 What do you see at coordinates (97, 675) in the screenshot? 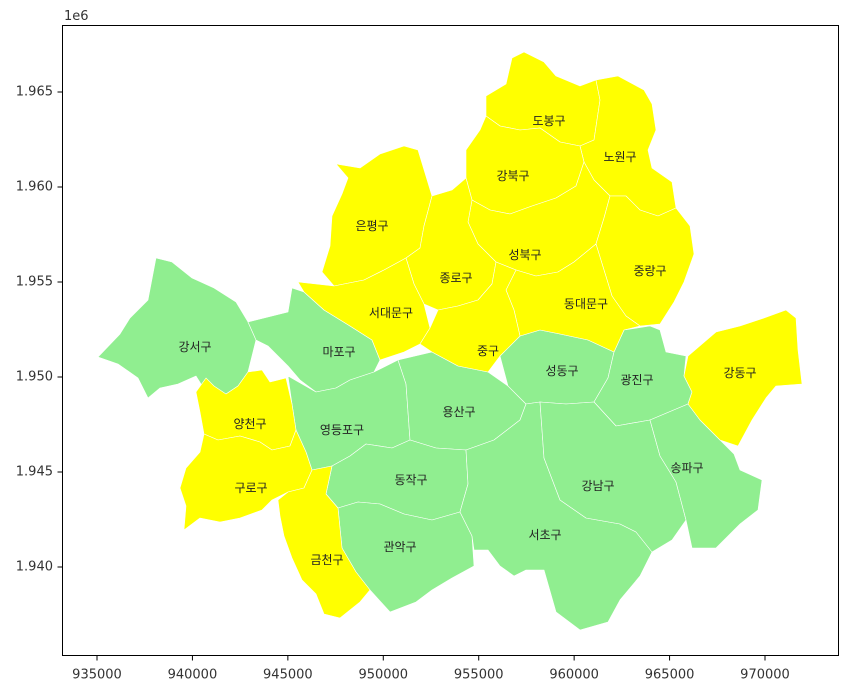
I see `x-tick-label: 935000` at bounding box center [97, 675].